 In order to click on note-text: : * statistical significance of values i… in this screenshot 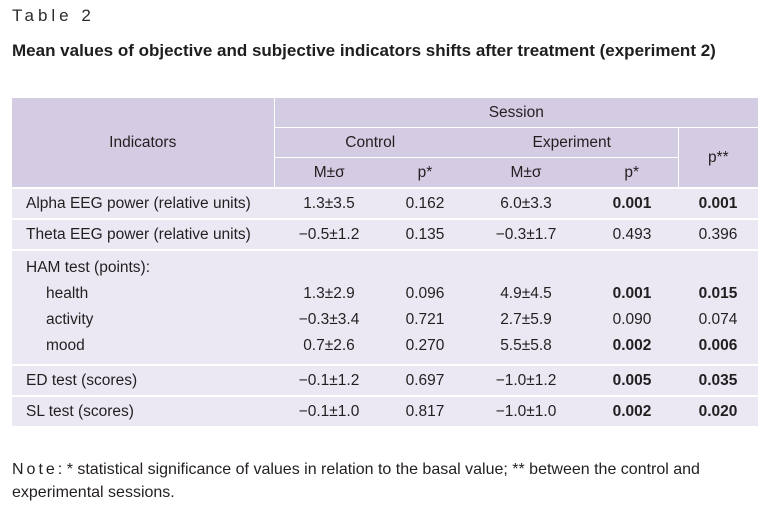, I will do `click(356, 481)`.